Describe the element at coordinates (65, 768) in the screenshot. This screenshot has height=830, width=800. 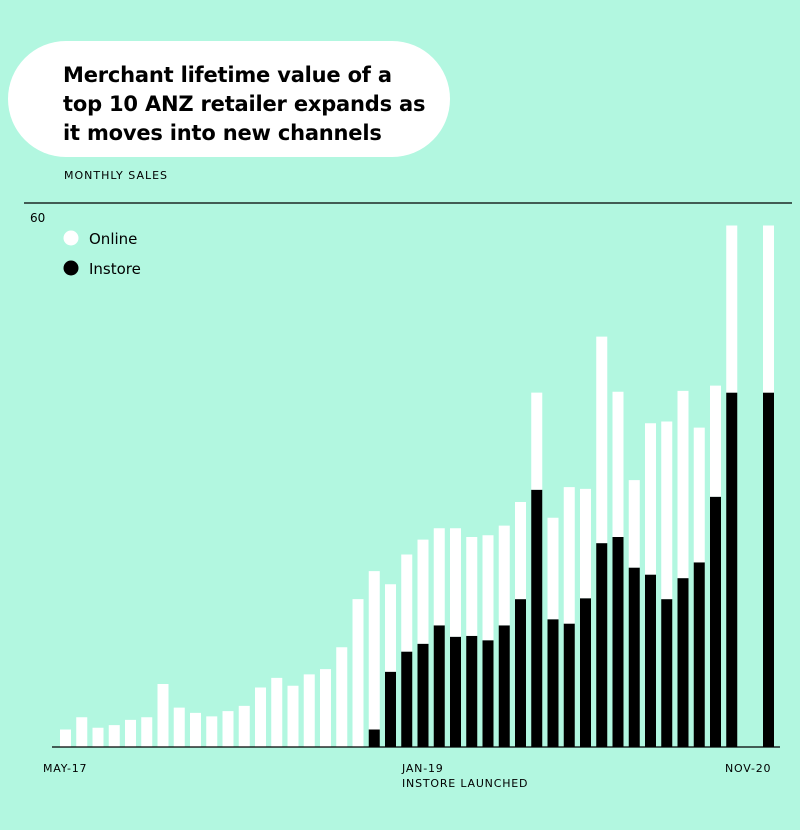
I see `x-tick-may17: MAY-17` at that location.